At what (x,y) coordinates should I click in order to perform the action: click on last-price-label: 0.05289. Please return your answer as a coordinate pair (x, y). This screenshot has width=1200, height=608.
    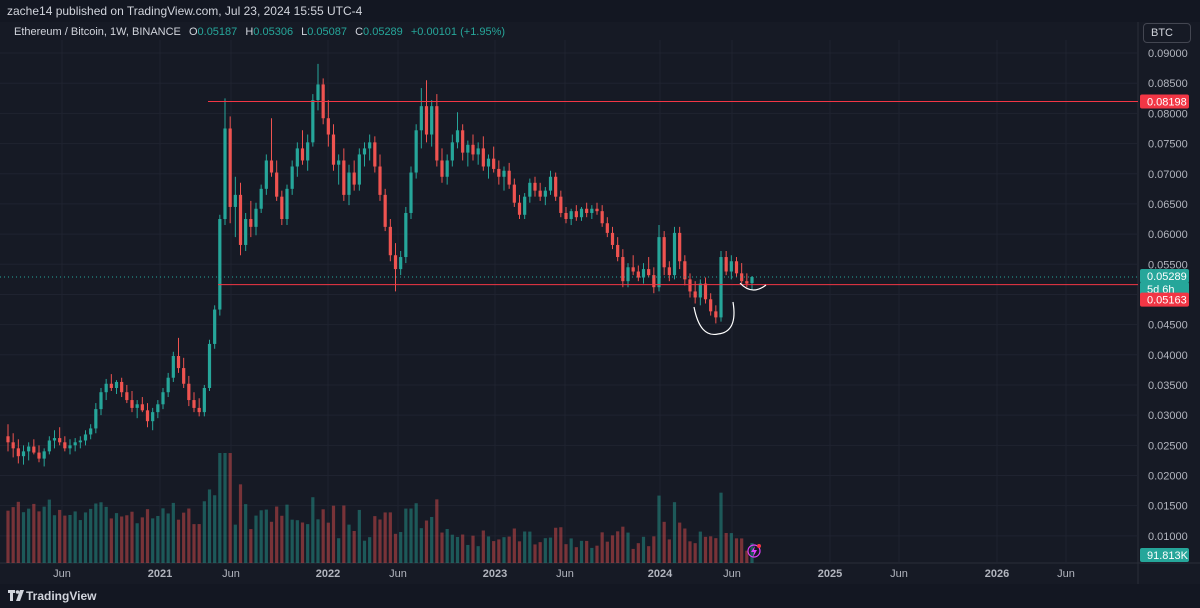
    Looking at the image, I should click on (1164, 276).